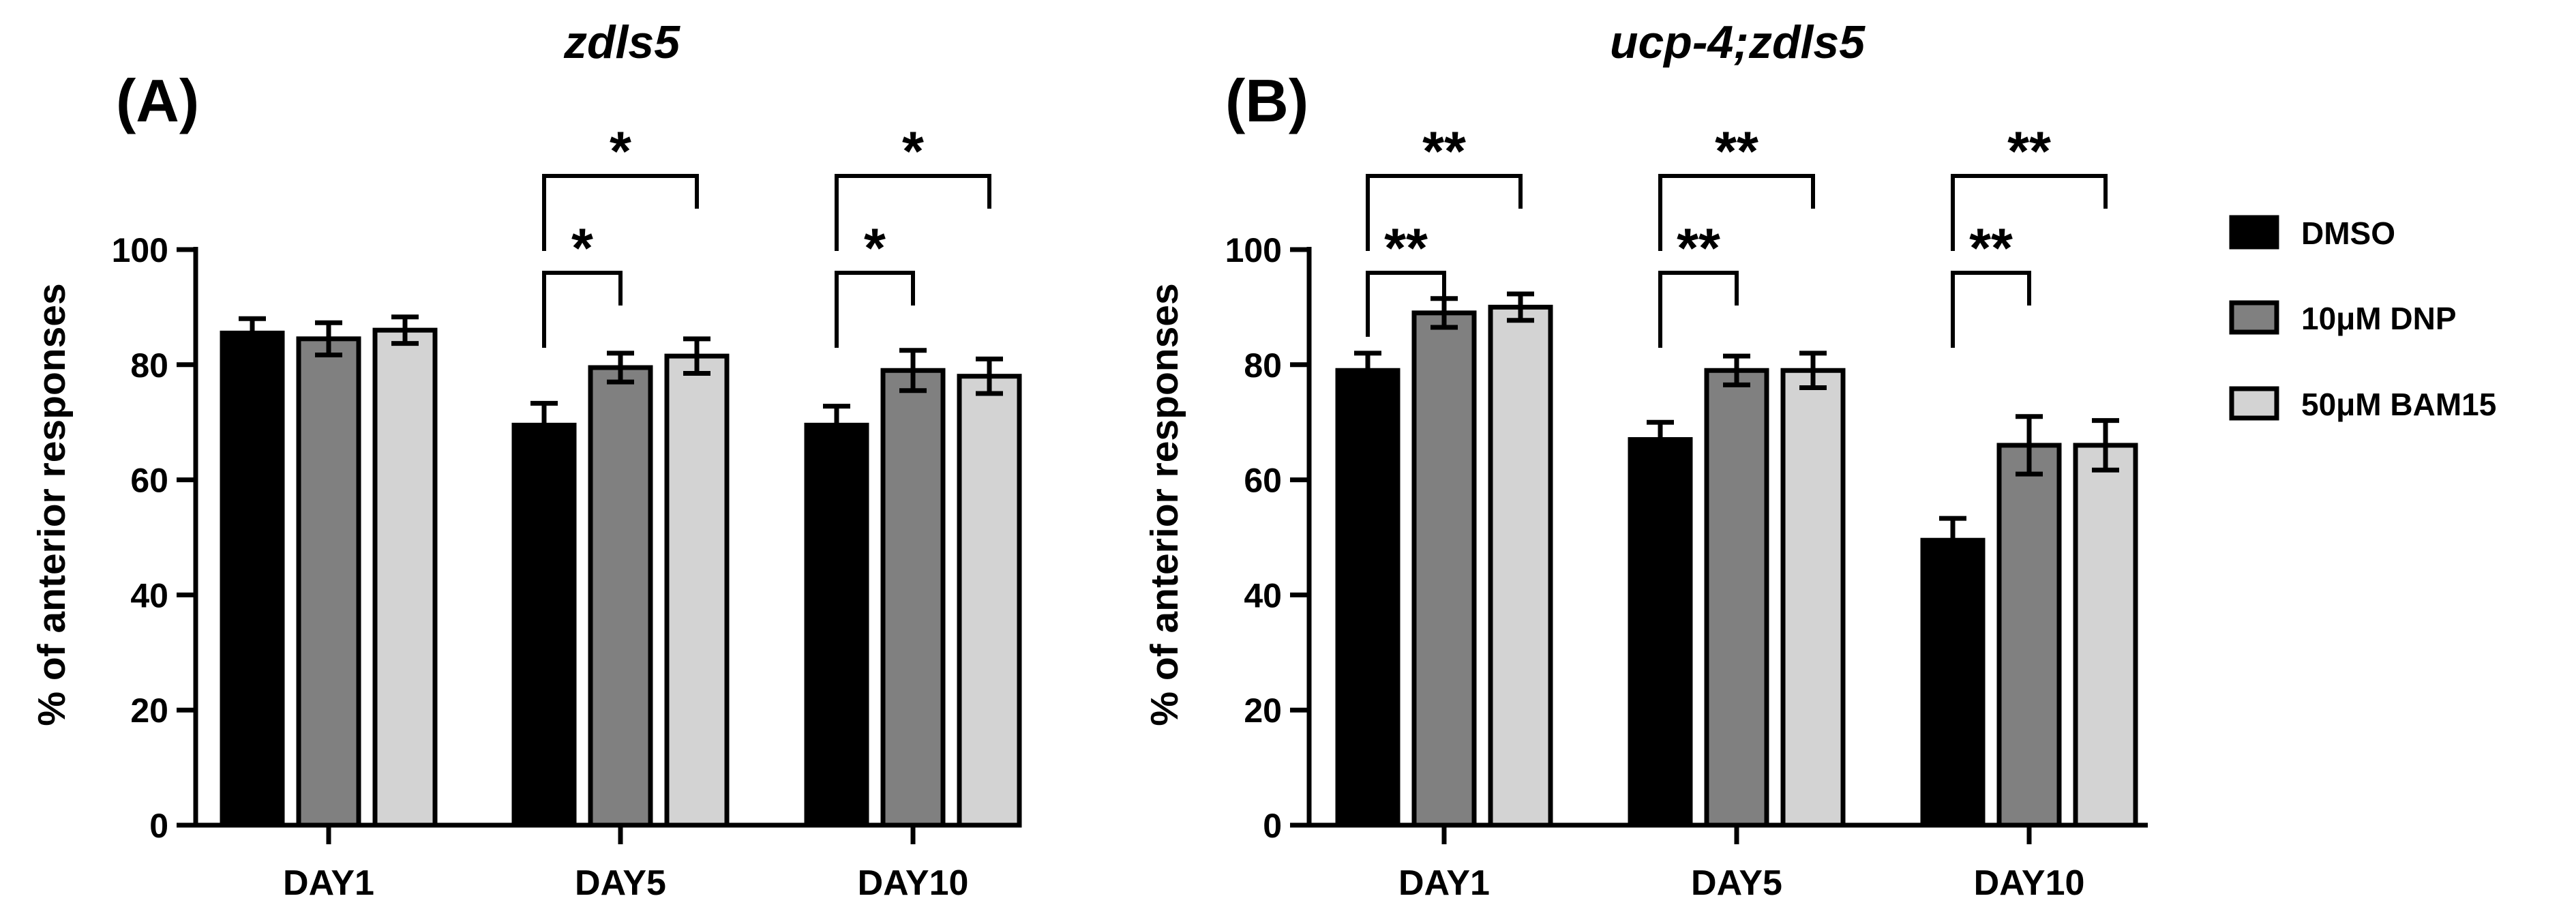 The image size is (2576, 922). I want to click on legend-label-dmso: DMSO, so click(2348, 233).